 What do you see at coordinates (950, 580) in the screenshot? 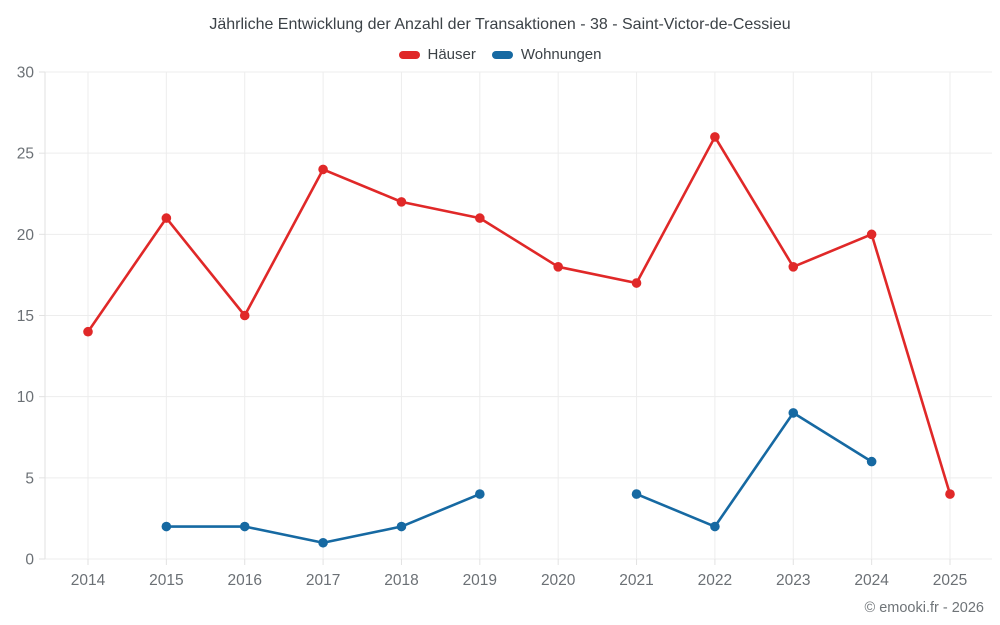
I see `x-tick-label: 2025` at bounding box center [950, 580].